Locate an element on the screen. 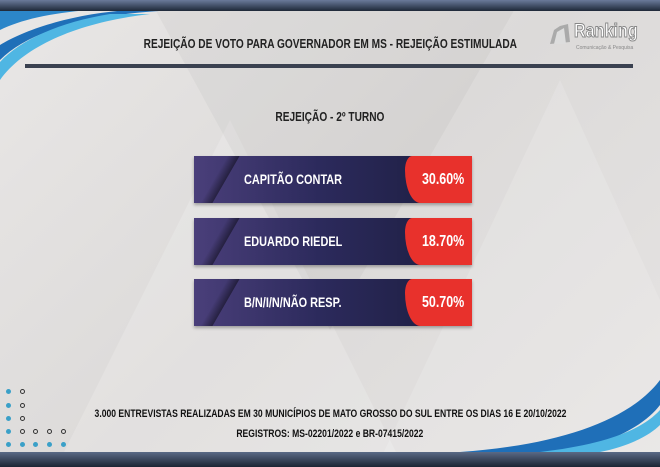  percentage-value: 50.70% is located at coordinates (442, 302).